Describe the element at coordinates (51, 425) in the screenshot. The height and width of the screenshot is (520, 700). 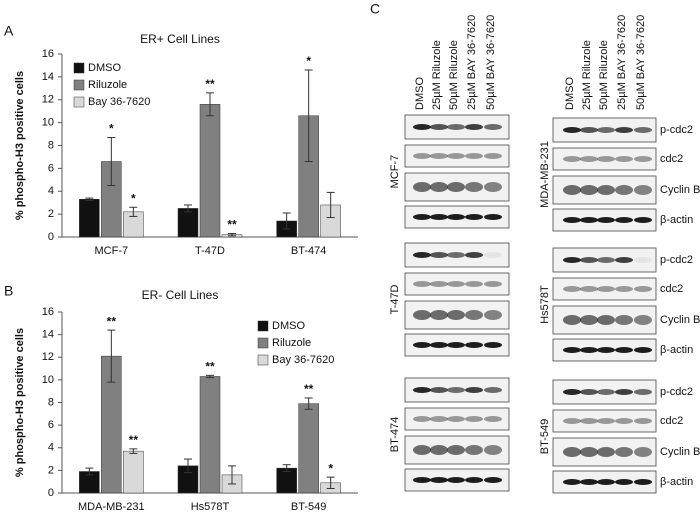
I see `y-tick-label: 6` at that location.